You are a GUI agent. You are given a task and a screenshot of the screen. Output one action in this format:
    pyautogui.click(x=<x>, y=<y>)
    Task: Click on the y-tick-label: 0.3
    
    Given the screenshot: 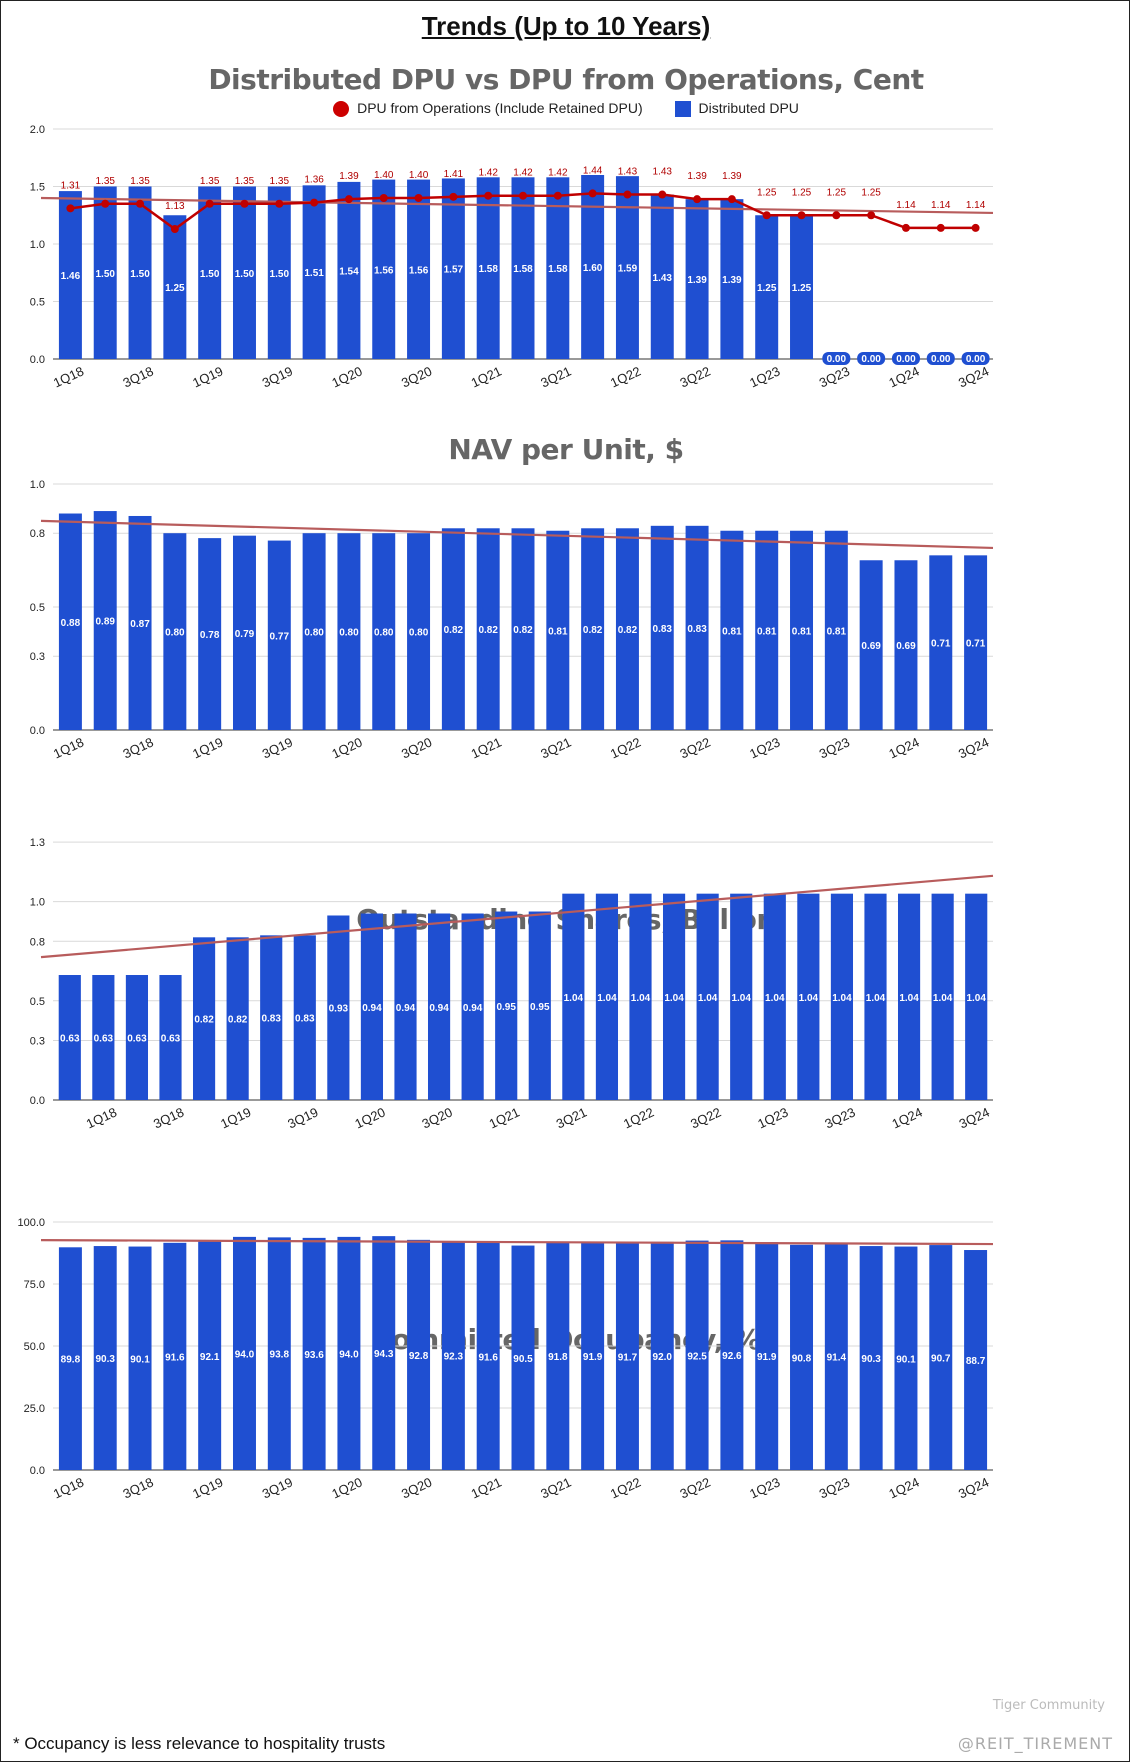 What is the action you would take?
    pyautogui.click(x=37, y=657)
    